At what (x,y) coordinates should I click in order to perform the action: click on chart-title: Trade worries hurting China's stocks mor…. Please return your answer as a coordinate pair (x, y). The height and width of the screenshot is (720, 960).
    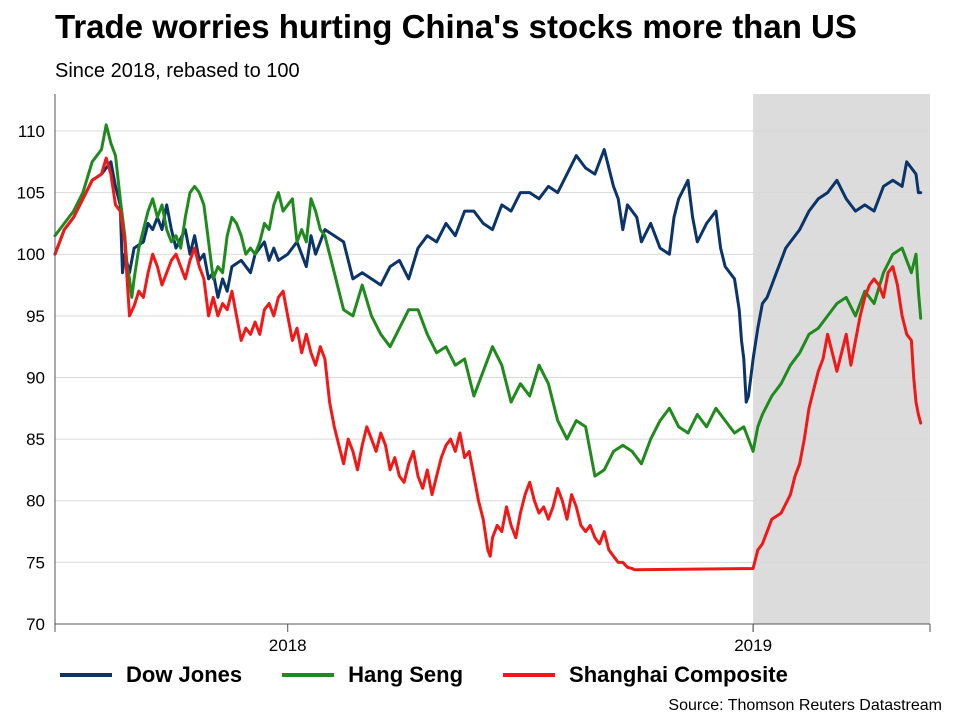
    Looking at the image, I should click on (456, 26).